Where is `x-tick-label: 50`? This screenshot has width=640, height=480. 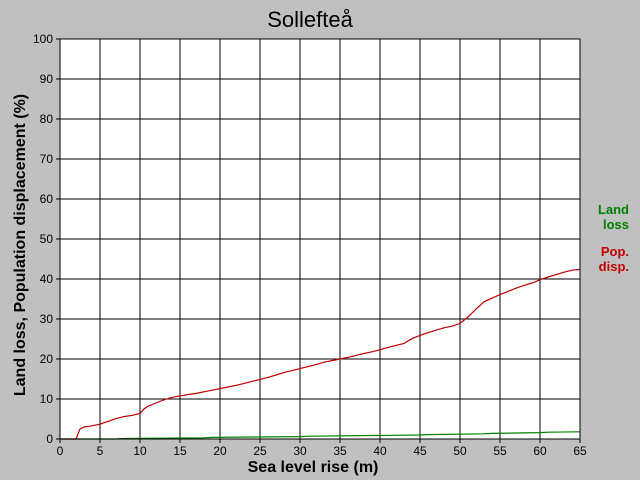 x-tick-label: 50 is located at coordinates (460, 451).